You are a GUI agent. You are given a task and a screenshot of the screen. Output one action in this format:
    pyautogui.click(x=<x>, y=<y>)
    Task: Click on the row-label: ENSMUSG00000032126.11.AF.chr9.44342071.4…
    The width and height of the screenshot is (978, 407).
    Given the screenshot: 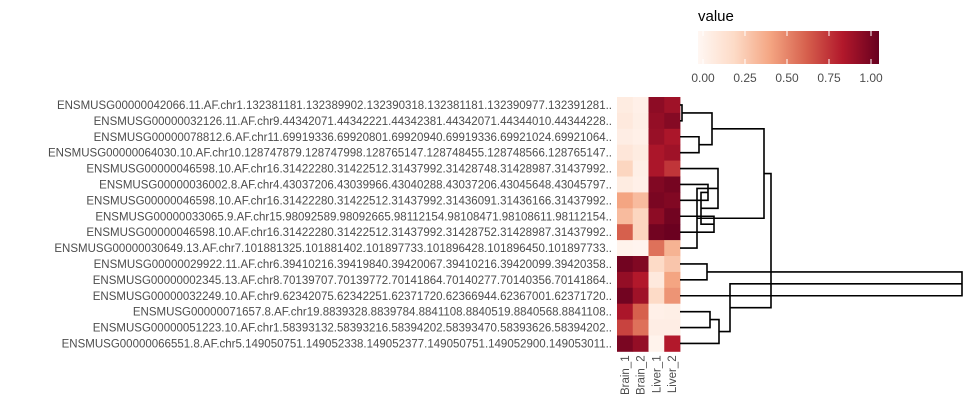 What is the action you would take?
    pyautogui.click(x=353, y=122)
    